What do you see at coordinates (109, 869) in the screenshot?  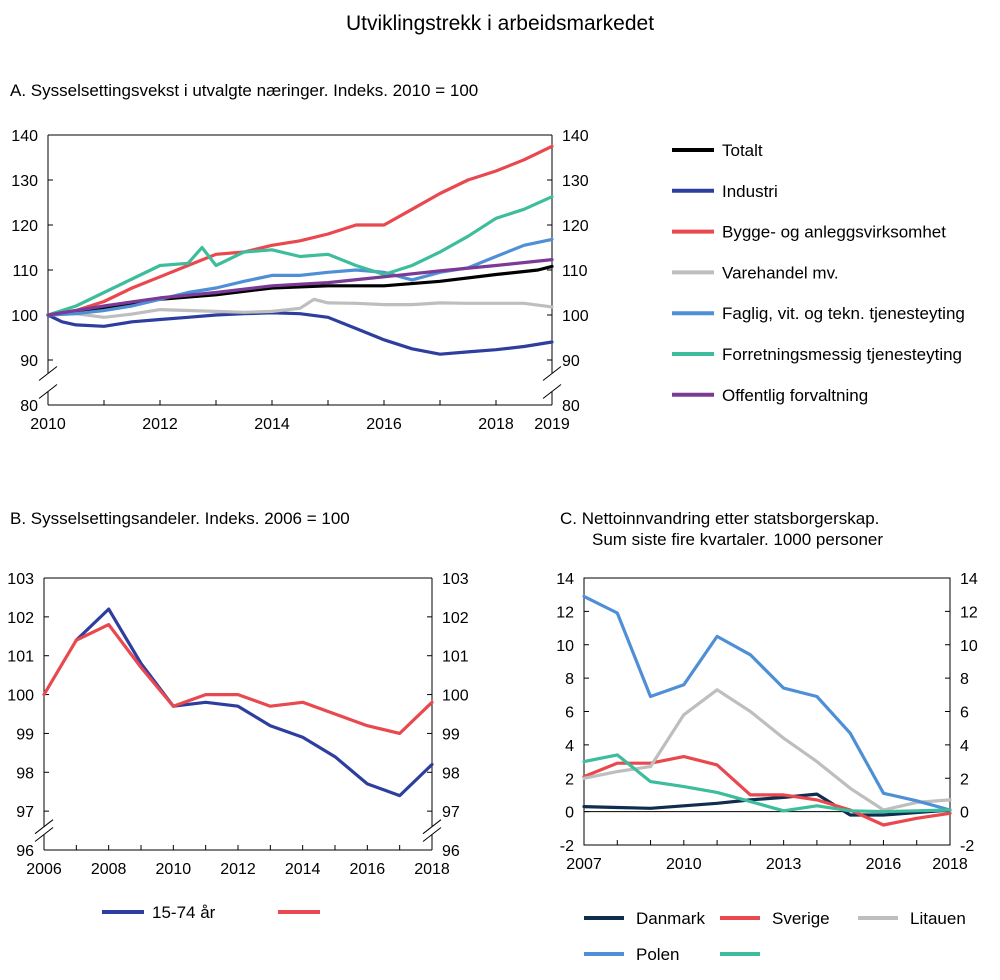 I see `x-tick-label: 2008` at bounding box center [109, 869].